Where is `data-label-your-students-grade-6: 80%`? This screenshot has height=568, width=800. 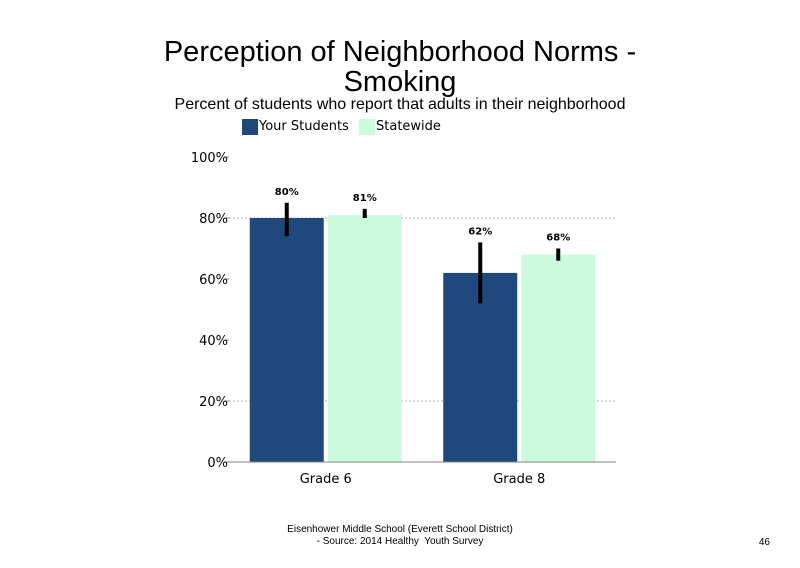
data-label-your-students-grade-6: 80% is located at coordinates (287, 192).